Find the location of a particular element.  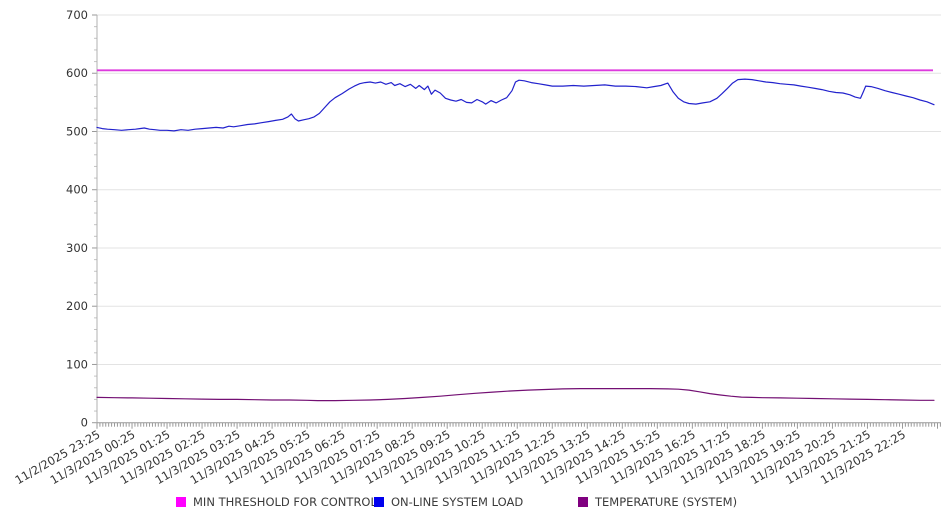

legend-item-temperature: TEMPERATURE (SYSTEM) is located at coordinates (657, 502).